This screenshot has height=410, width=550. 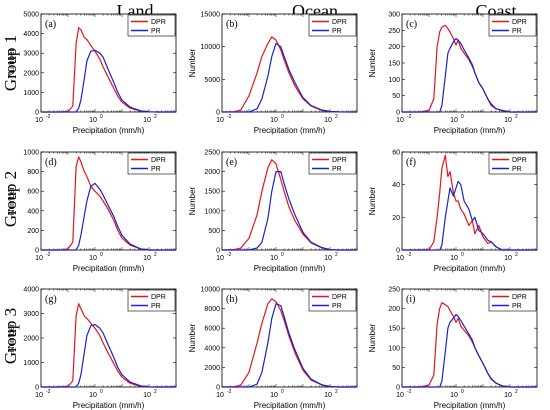 I want to click on y-tick-label: 2000, so click(x=31, y=339).